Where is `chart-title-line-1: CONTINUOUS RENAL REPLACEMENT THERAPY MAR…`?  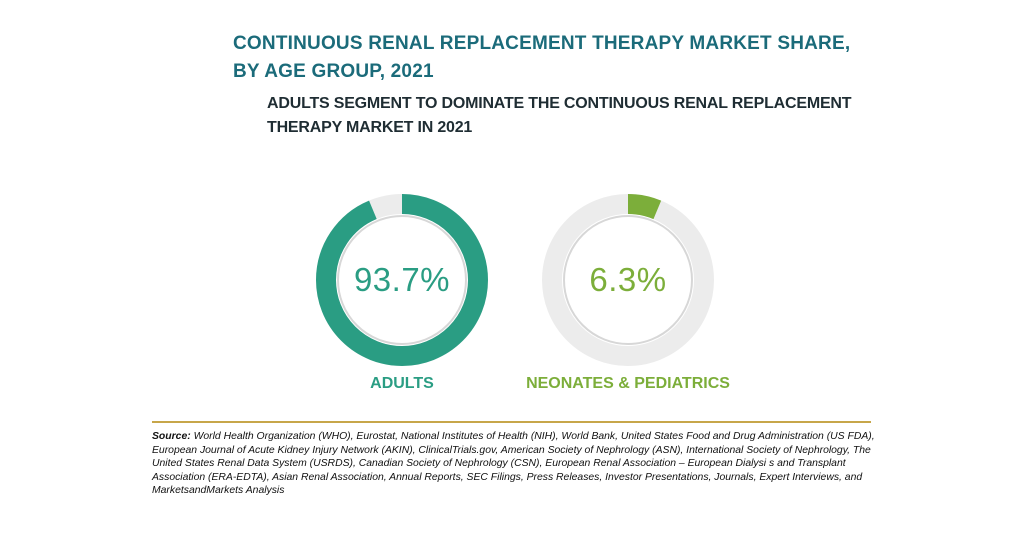
chart-title-line-1: CONTINUOUS RENAL REPLACEMENT THERAPY MAR… is located at coordinates (542, 43).